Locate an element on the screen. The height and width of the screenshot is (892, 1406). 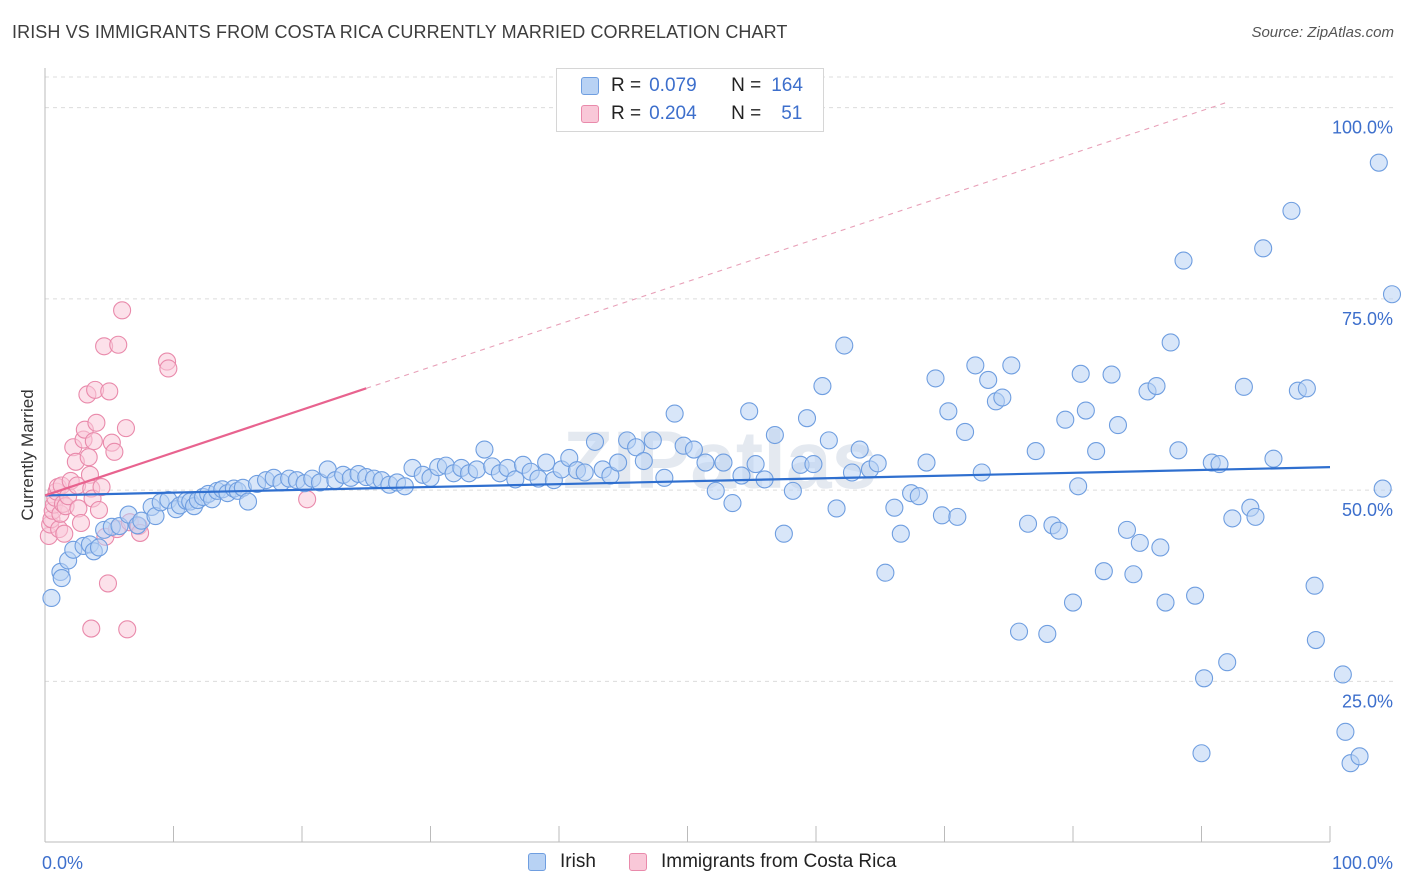
costa-rica-r-label: R = is located at coordinates (626, 113).